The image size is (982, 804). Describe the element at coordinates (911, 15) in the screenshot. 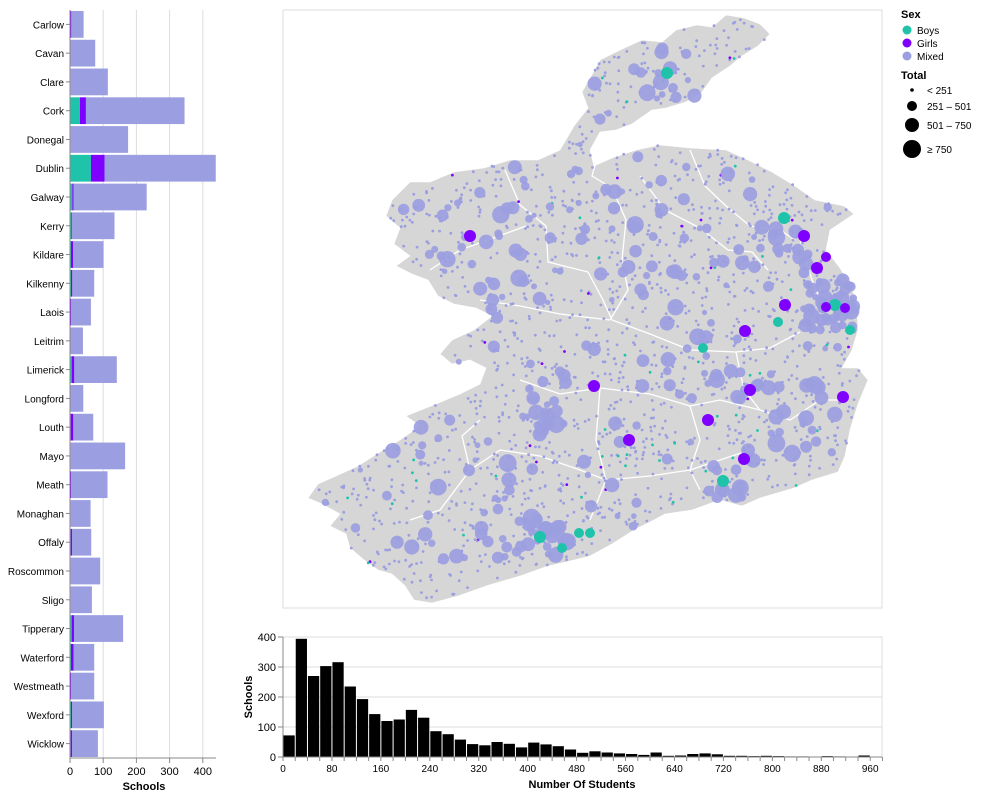

I see `legend-sex-title: Sex` at that location.